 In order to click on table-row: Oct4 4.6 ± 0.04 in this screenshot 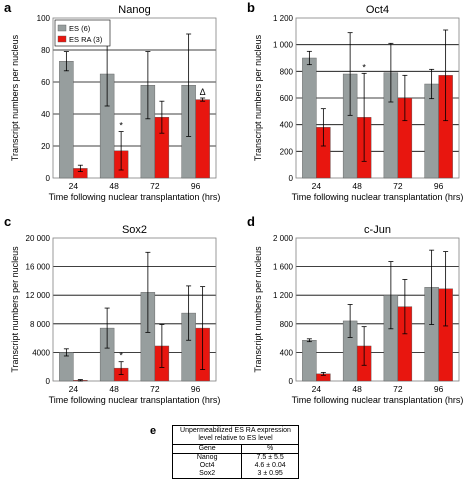, I will do `click(235, 466)`.